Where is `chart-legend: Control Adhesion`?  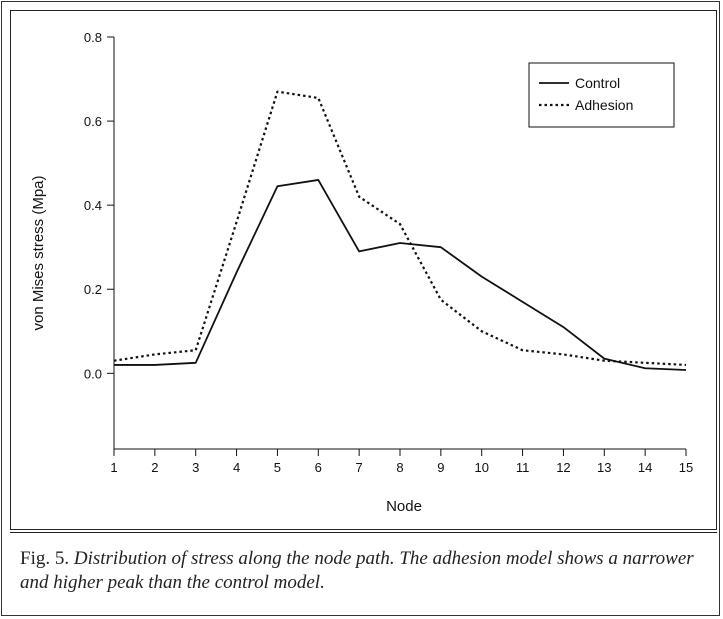 chart-legend: Control Adhesion is located at coordinates (601, 95).